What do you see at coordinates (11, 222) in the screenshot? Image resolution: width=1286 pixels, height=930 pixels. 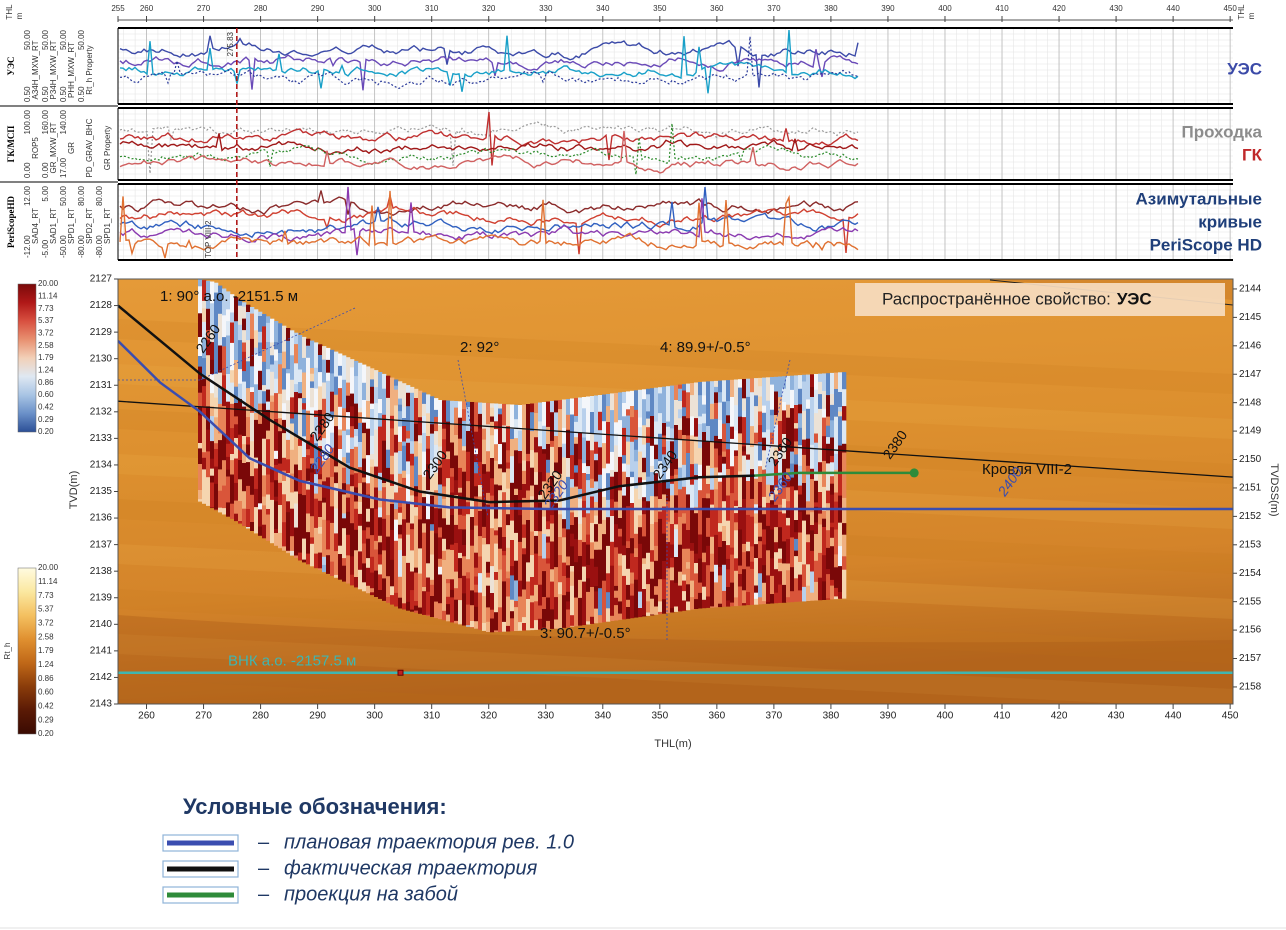 I see `track-name: PeriScopeHD` at bounding box center [11, 222].